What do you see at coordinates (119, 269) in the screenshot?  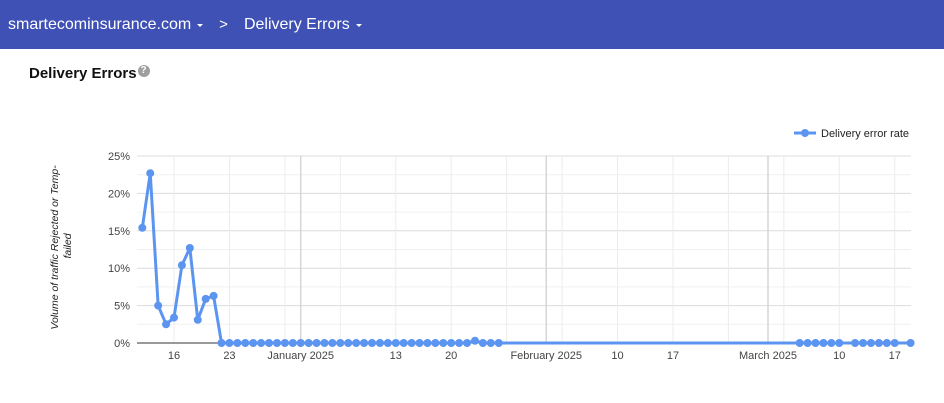 I see `y-tick-label: 10%` at bounding box center [119, 269].